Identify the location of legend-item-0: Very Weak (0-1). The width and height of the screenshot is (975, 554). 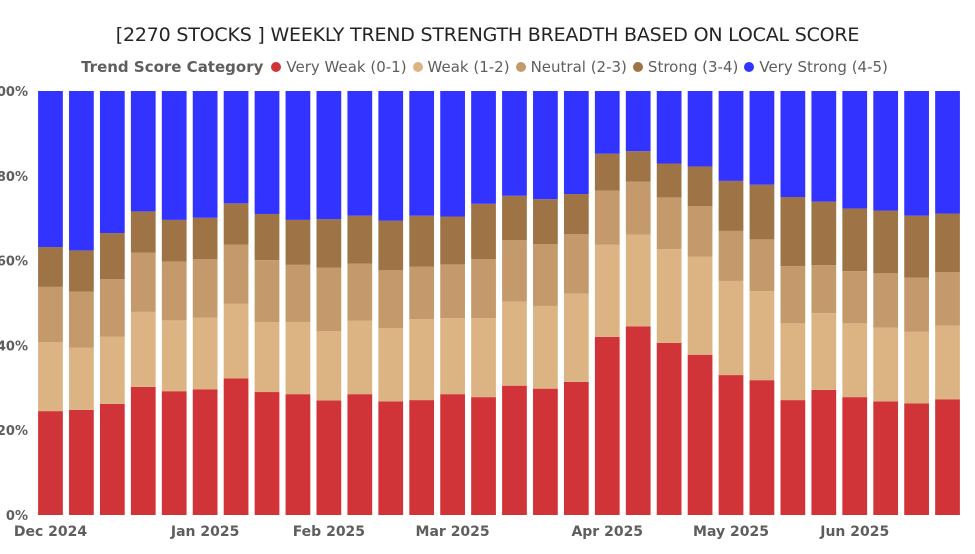
(339, 67).